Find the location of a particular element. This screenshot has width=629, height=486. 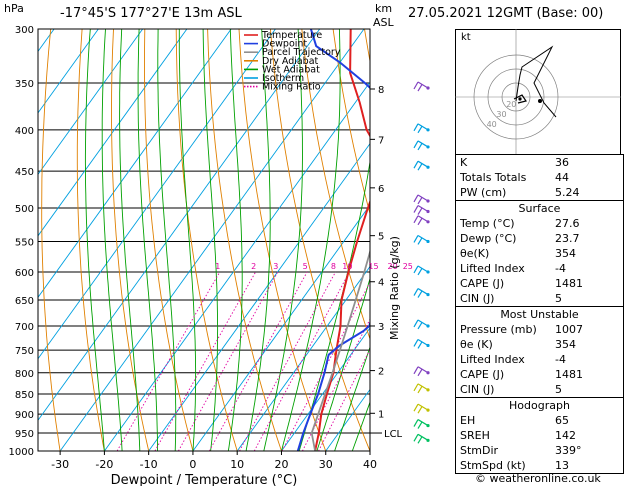

pressure-tick-label: 1000 is located at coordinates (21, 452).